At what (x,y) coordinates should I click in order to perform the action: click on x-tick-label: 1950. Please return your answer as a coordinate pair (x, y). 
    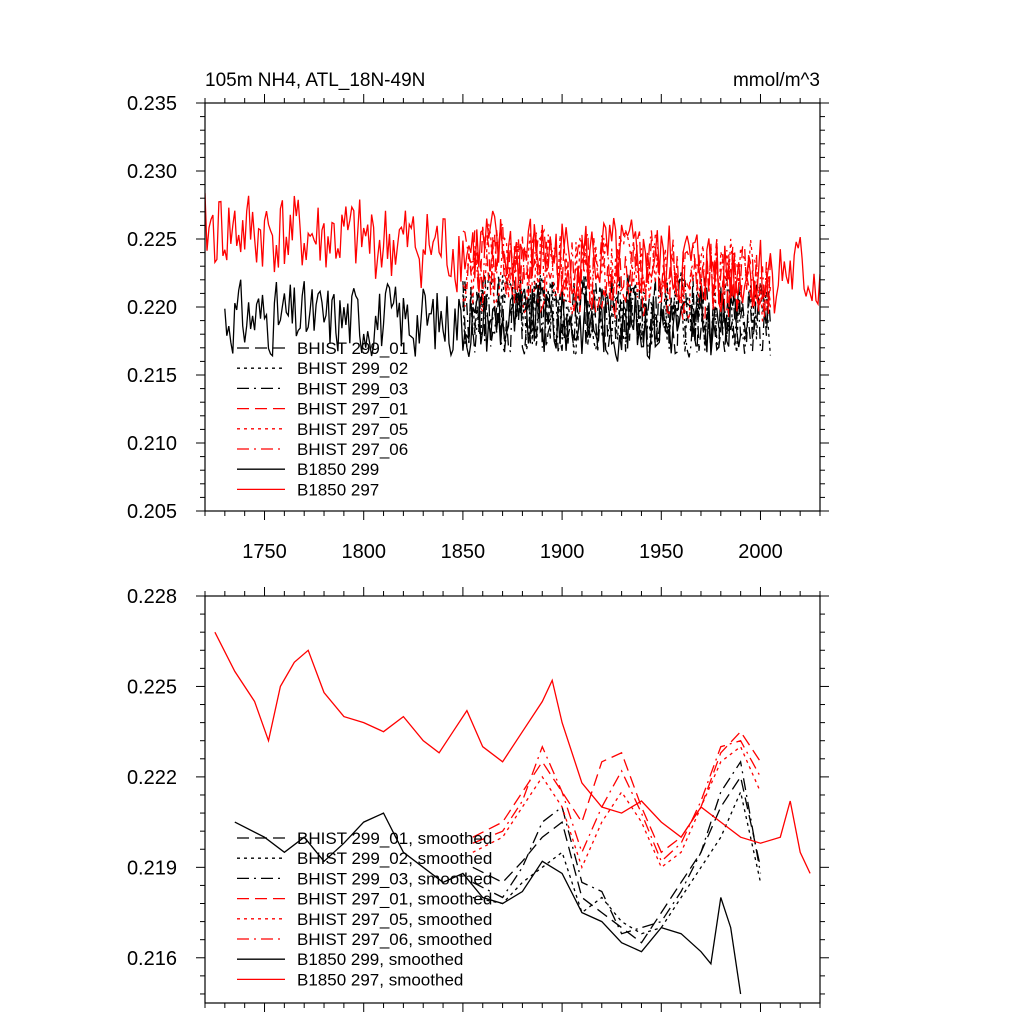
    Looking at the image, I should click on (661, 552).